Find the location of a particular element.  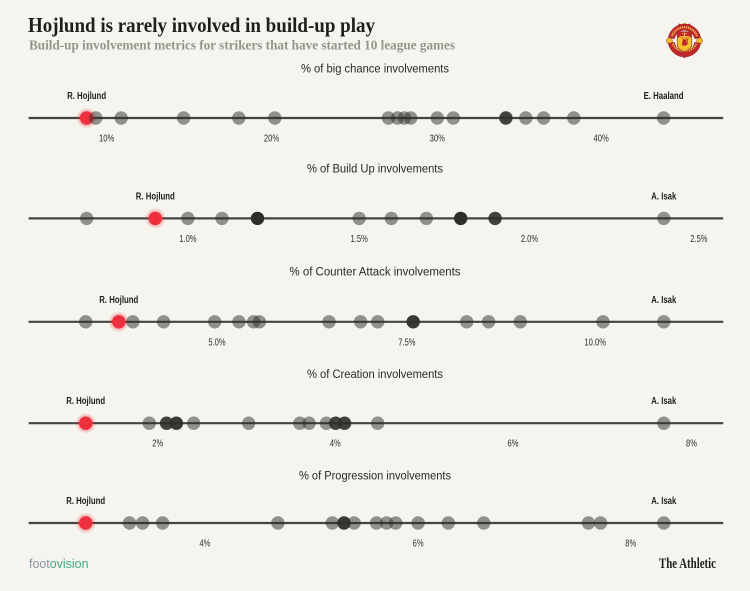

svg-text: % of Creation involvements is located at coordinates (375, 374).